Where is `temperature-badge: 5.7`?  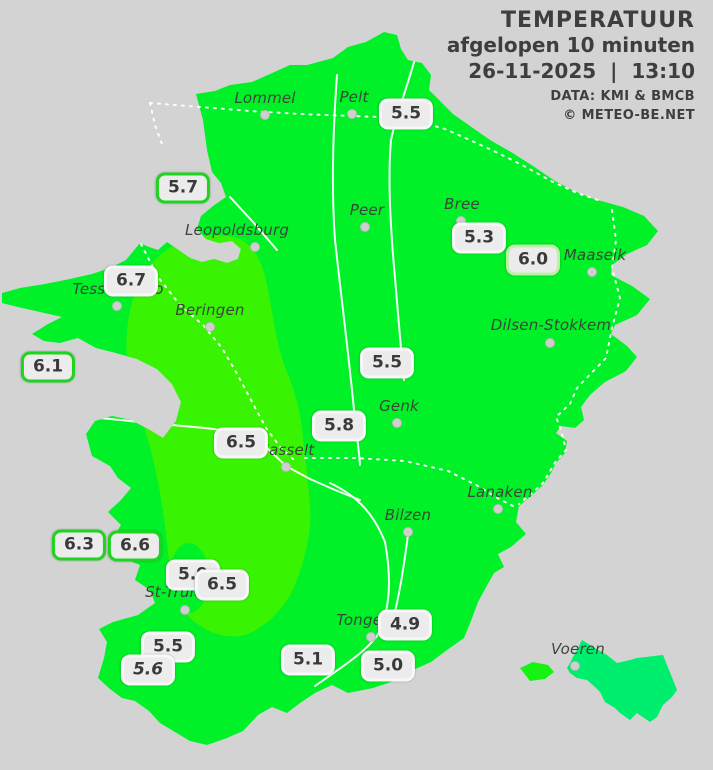
temperature-badge: 5.7 is located at coordinates (183, 188).